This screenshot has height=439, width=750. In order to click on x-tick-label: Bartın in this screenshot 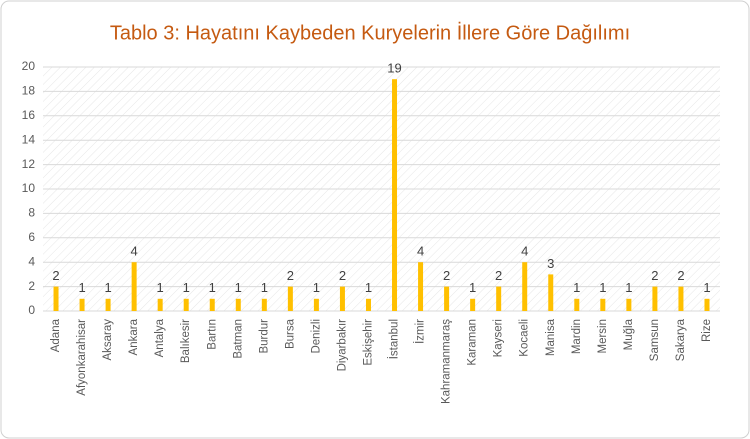, I will do `click(212, 334)`.